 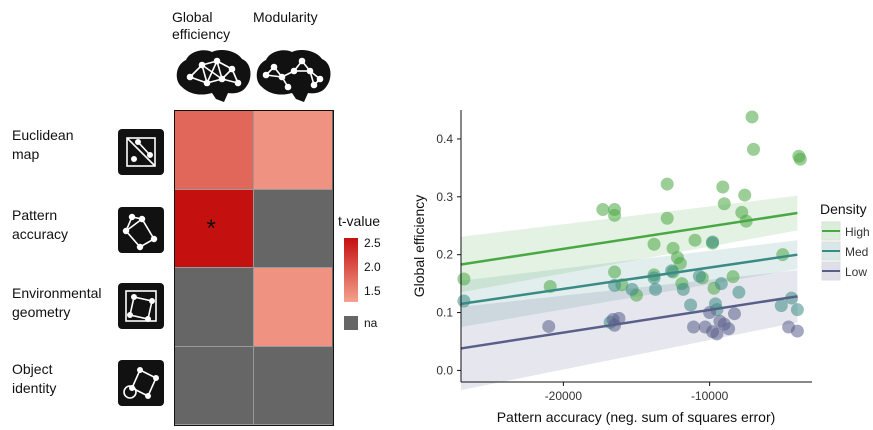 What do you see at coordinates (857, 232) in the screenshot?
I see `legend-label: High` at bounding box center [857, 232].